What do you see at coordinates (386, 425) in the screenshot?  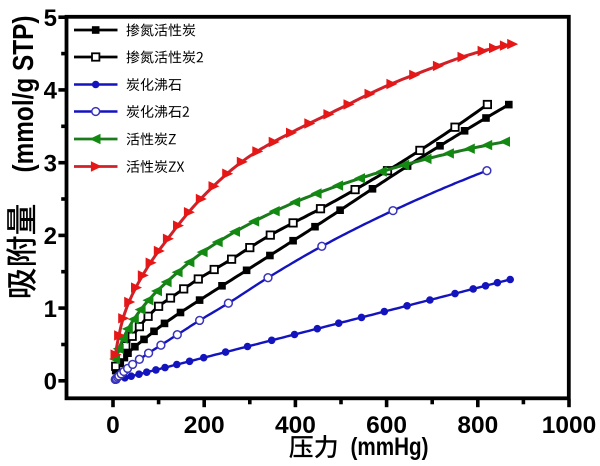 I see `svg-text: 600` at bounding box center [386, 425].